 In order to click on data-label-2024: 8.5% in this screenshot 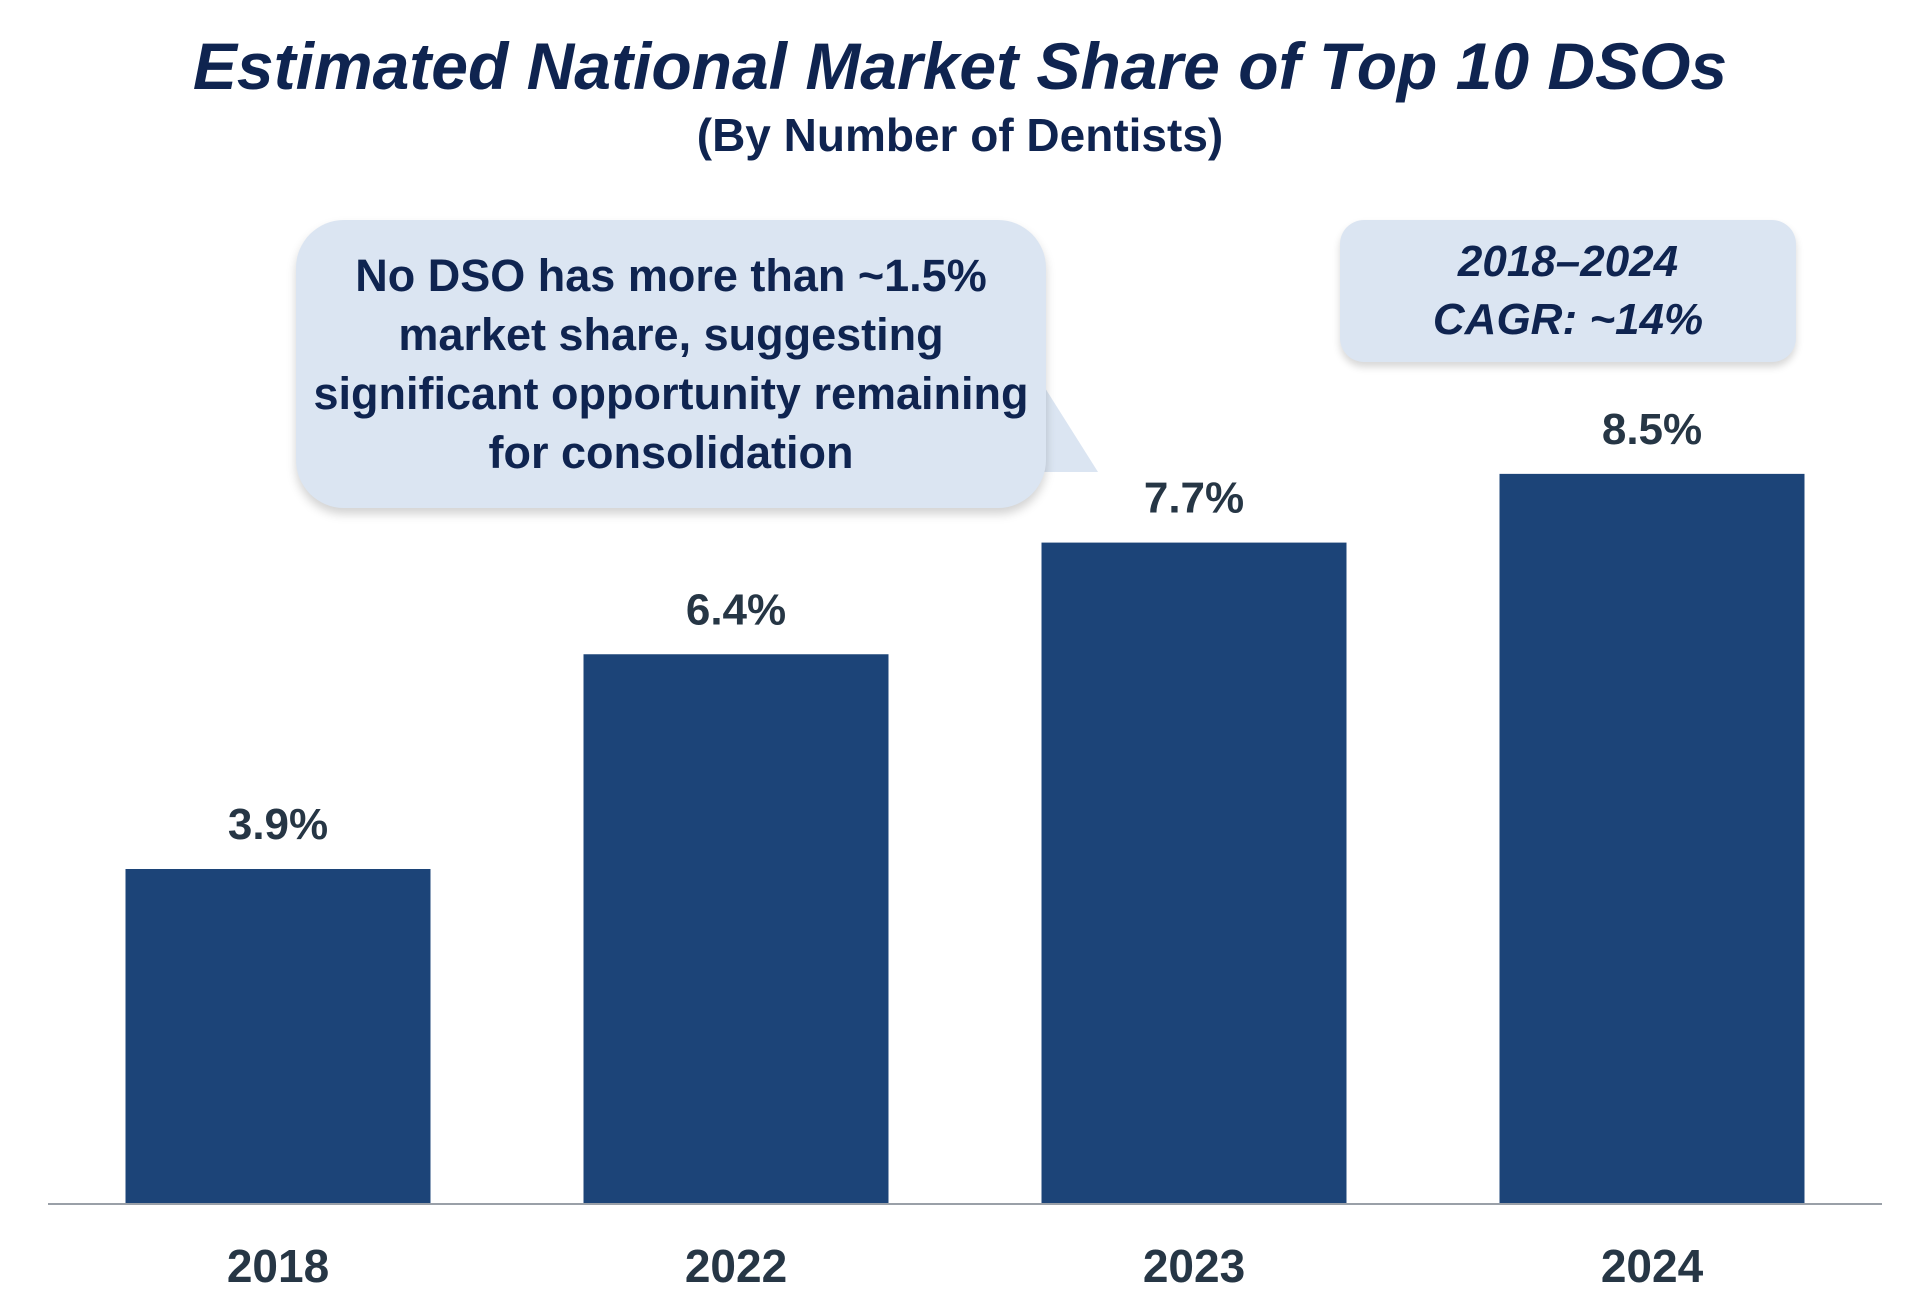, I will do `click(1652, 429)`.